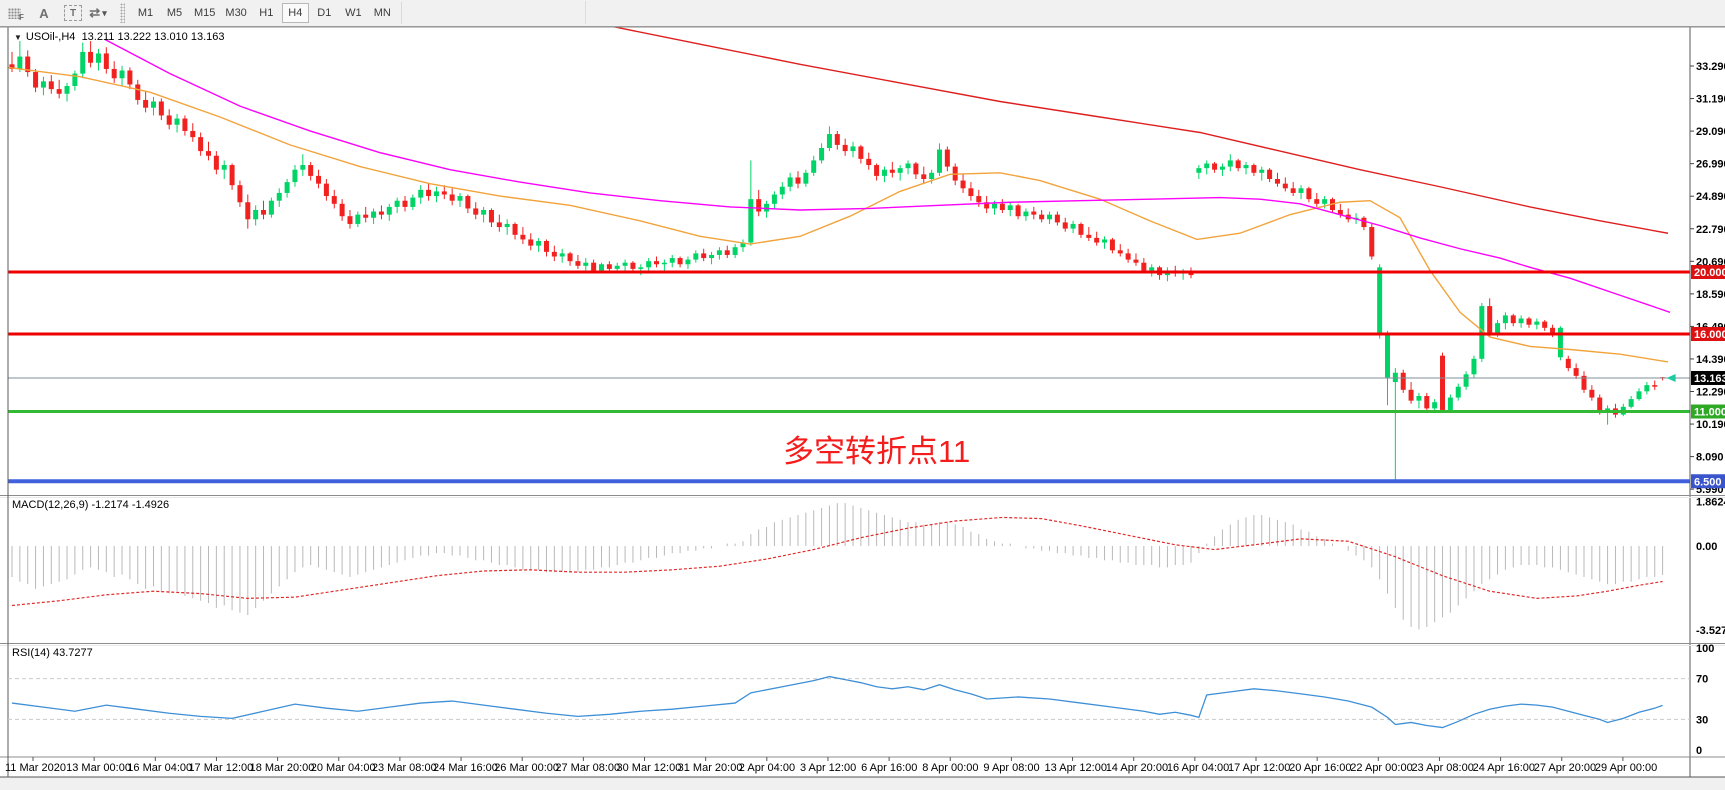 The height and width of the screenshot is (790, 1725). Describe the element at coordinates (1702, 680) in the screenshot. I see `svg-text: 70` at that location.